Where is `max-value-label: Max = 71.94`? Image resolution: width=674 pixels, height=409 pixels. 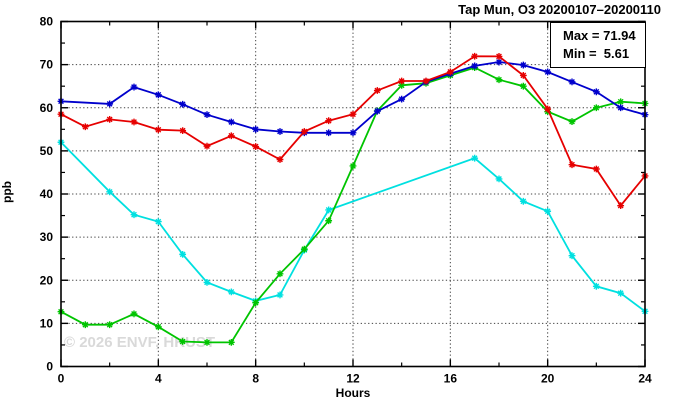
max-value-label: Max = 71.94 is located at coordinates (599, 35).